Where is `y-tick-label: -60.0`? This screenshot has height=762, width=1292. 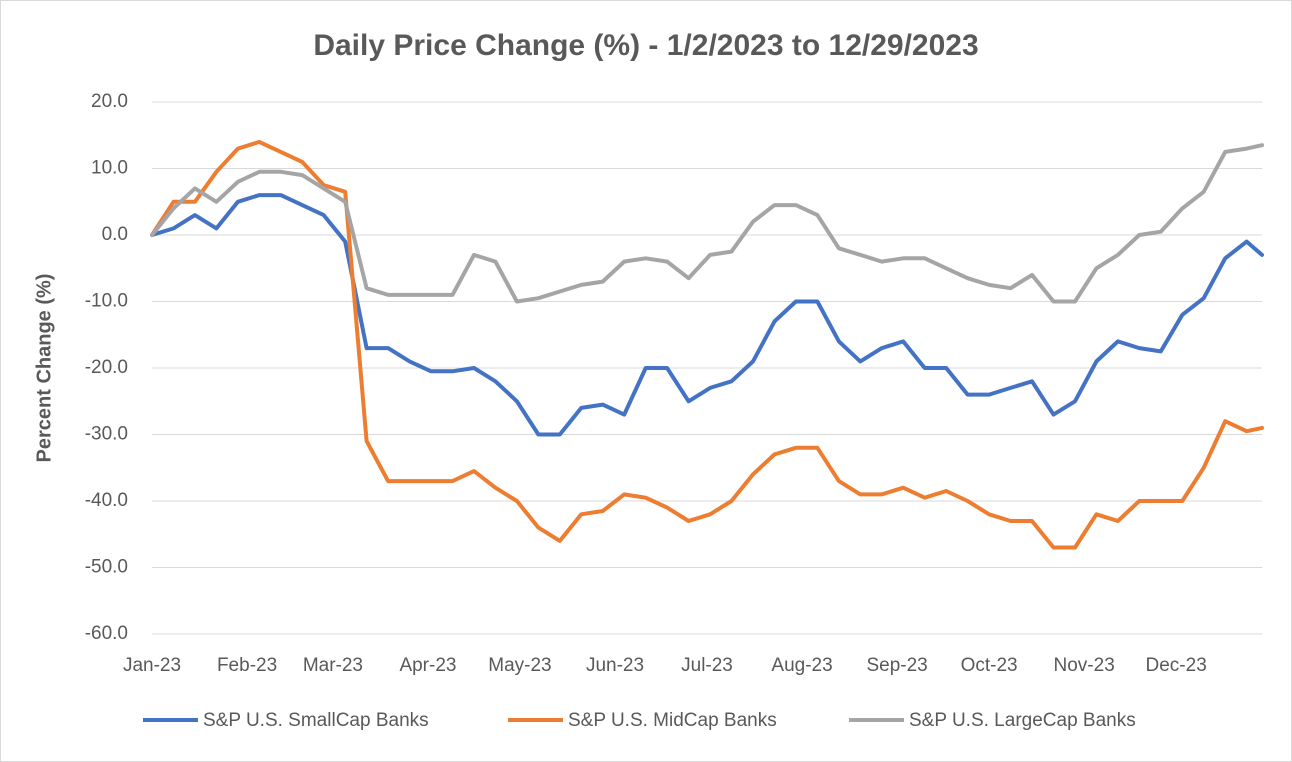
y-tick-label: -60.0 is located at coordinates (106, 633).